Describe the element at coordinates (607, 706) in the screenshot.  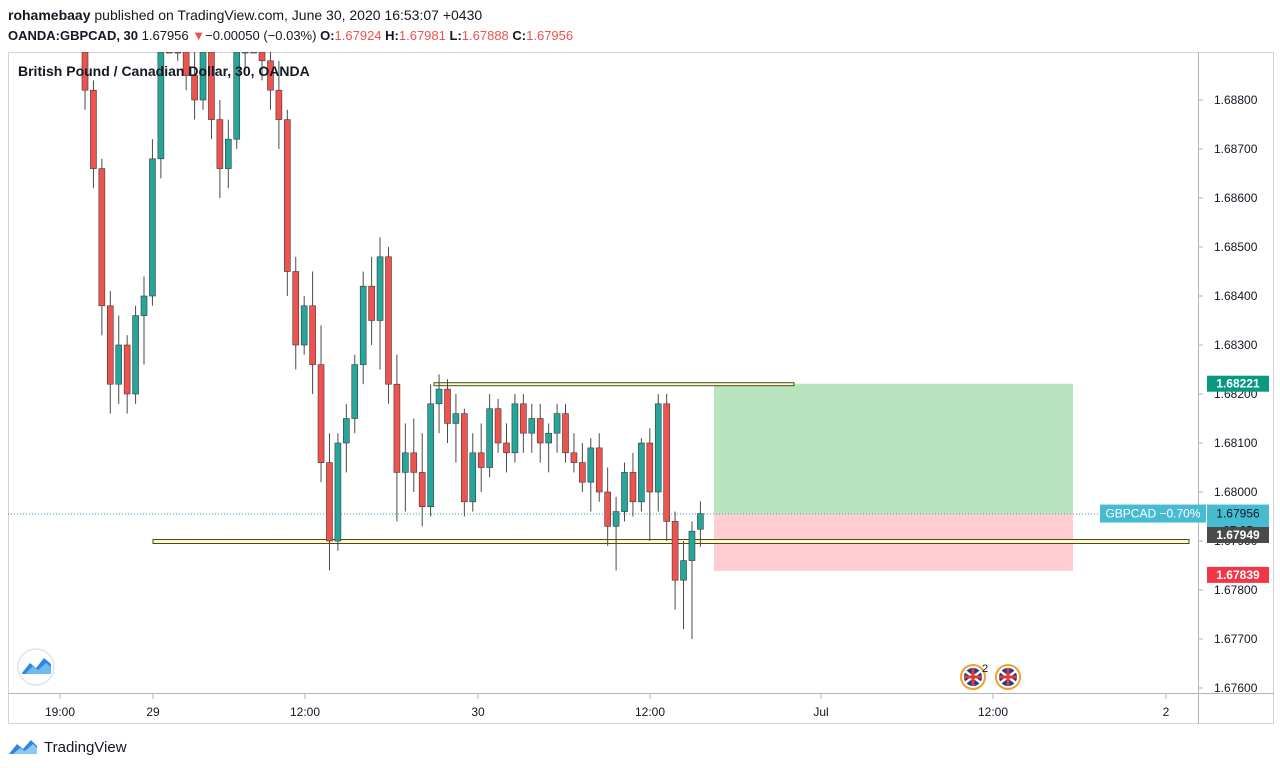
I see `time-axis: 19:00 29 12:00 30 12:00 Jul 12:00 2` at that location.